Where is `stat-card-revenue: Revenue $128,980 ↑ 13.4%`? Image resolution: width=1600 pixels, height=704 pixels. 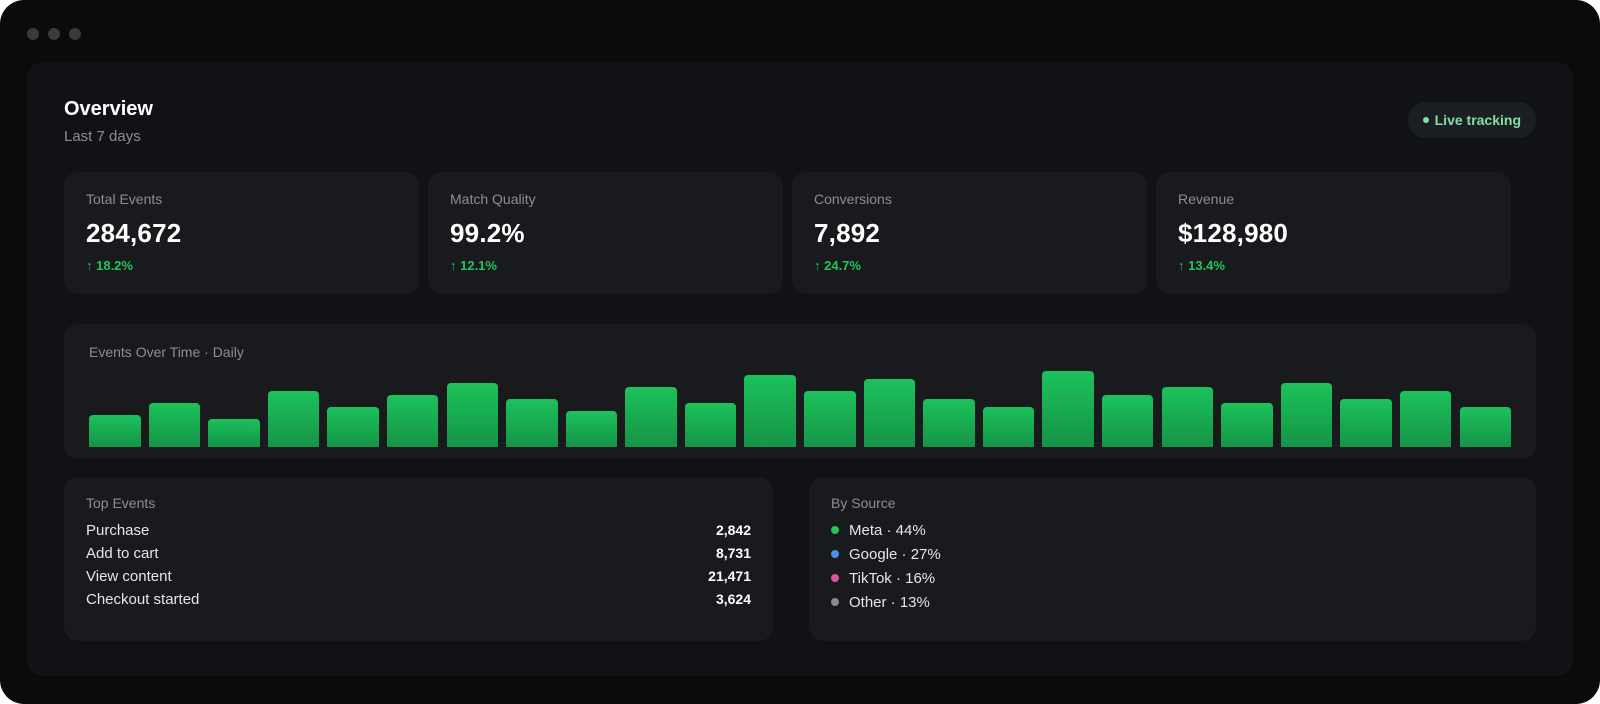
stat-card-revenue: Revenue $128,980 ↑ 13.4% is located at coordinates (1333, 233).